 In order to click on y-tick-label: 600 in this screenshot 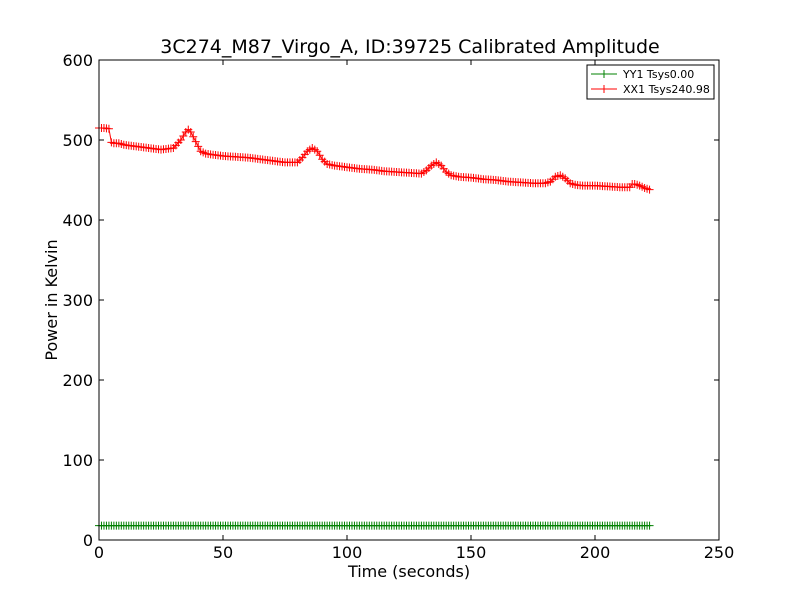, I will do `click(77, 60)`.